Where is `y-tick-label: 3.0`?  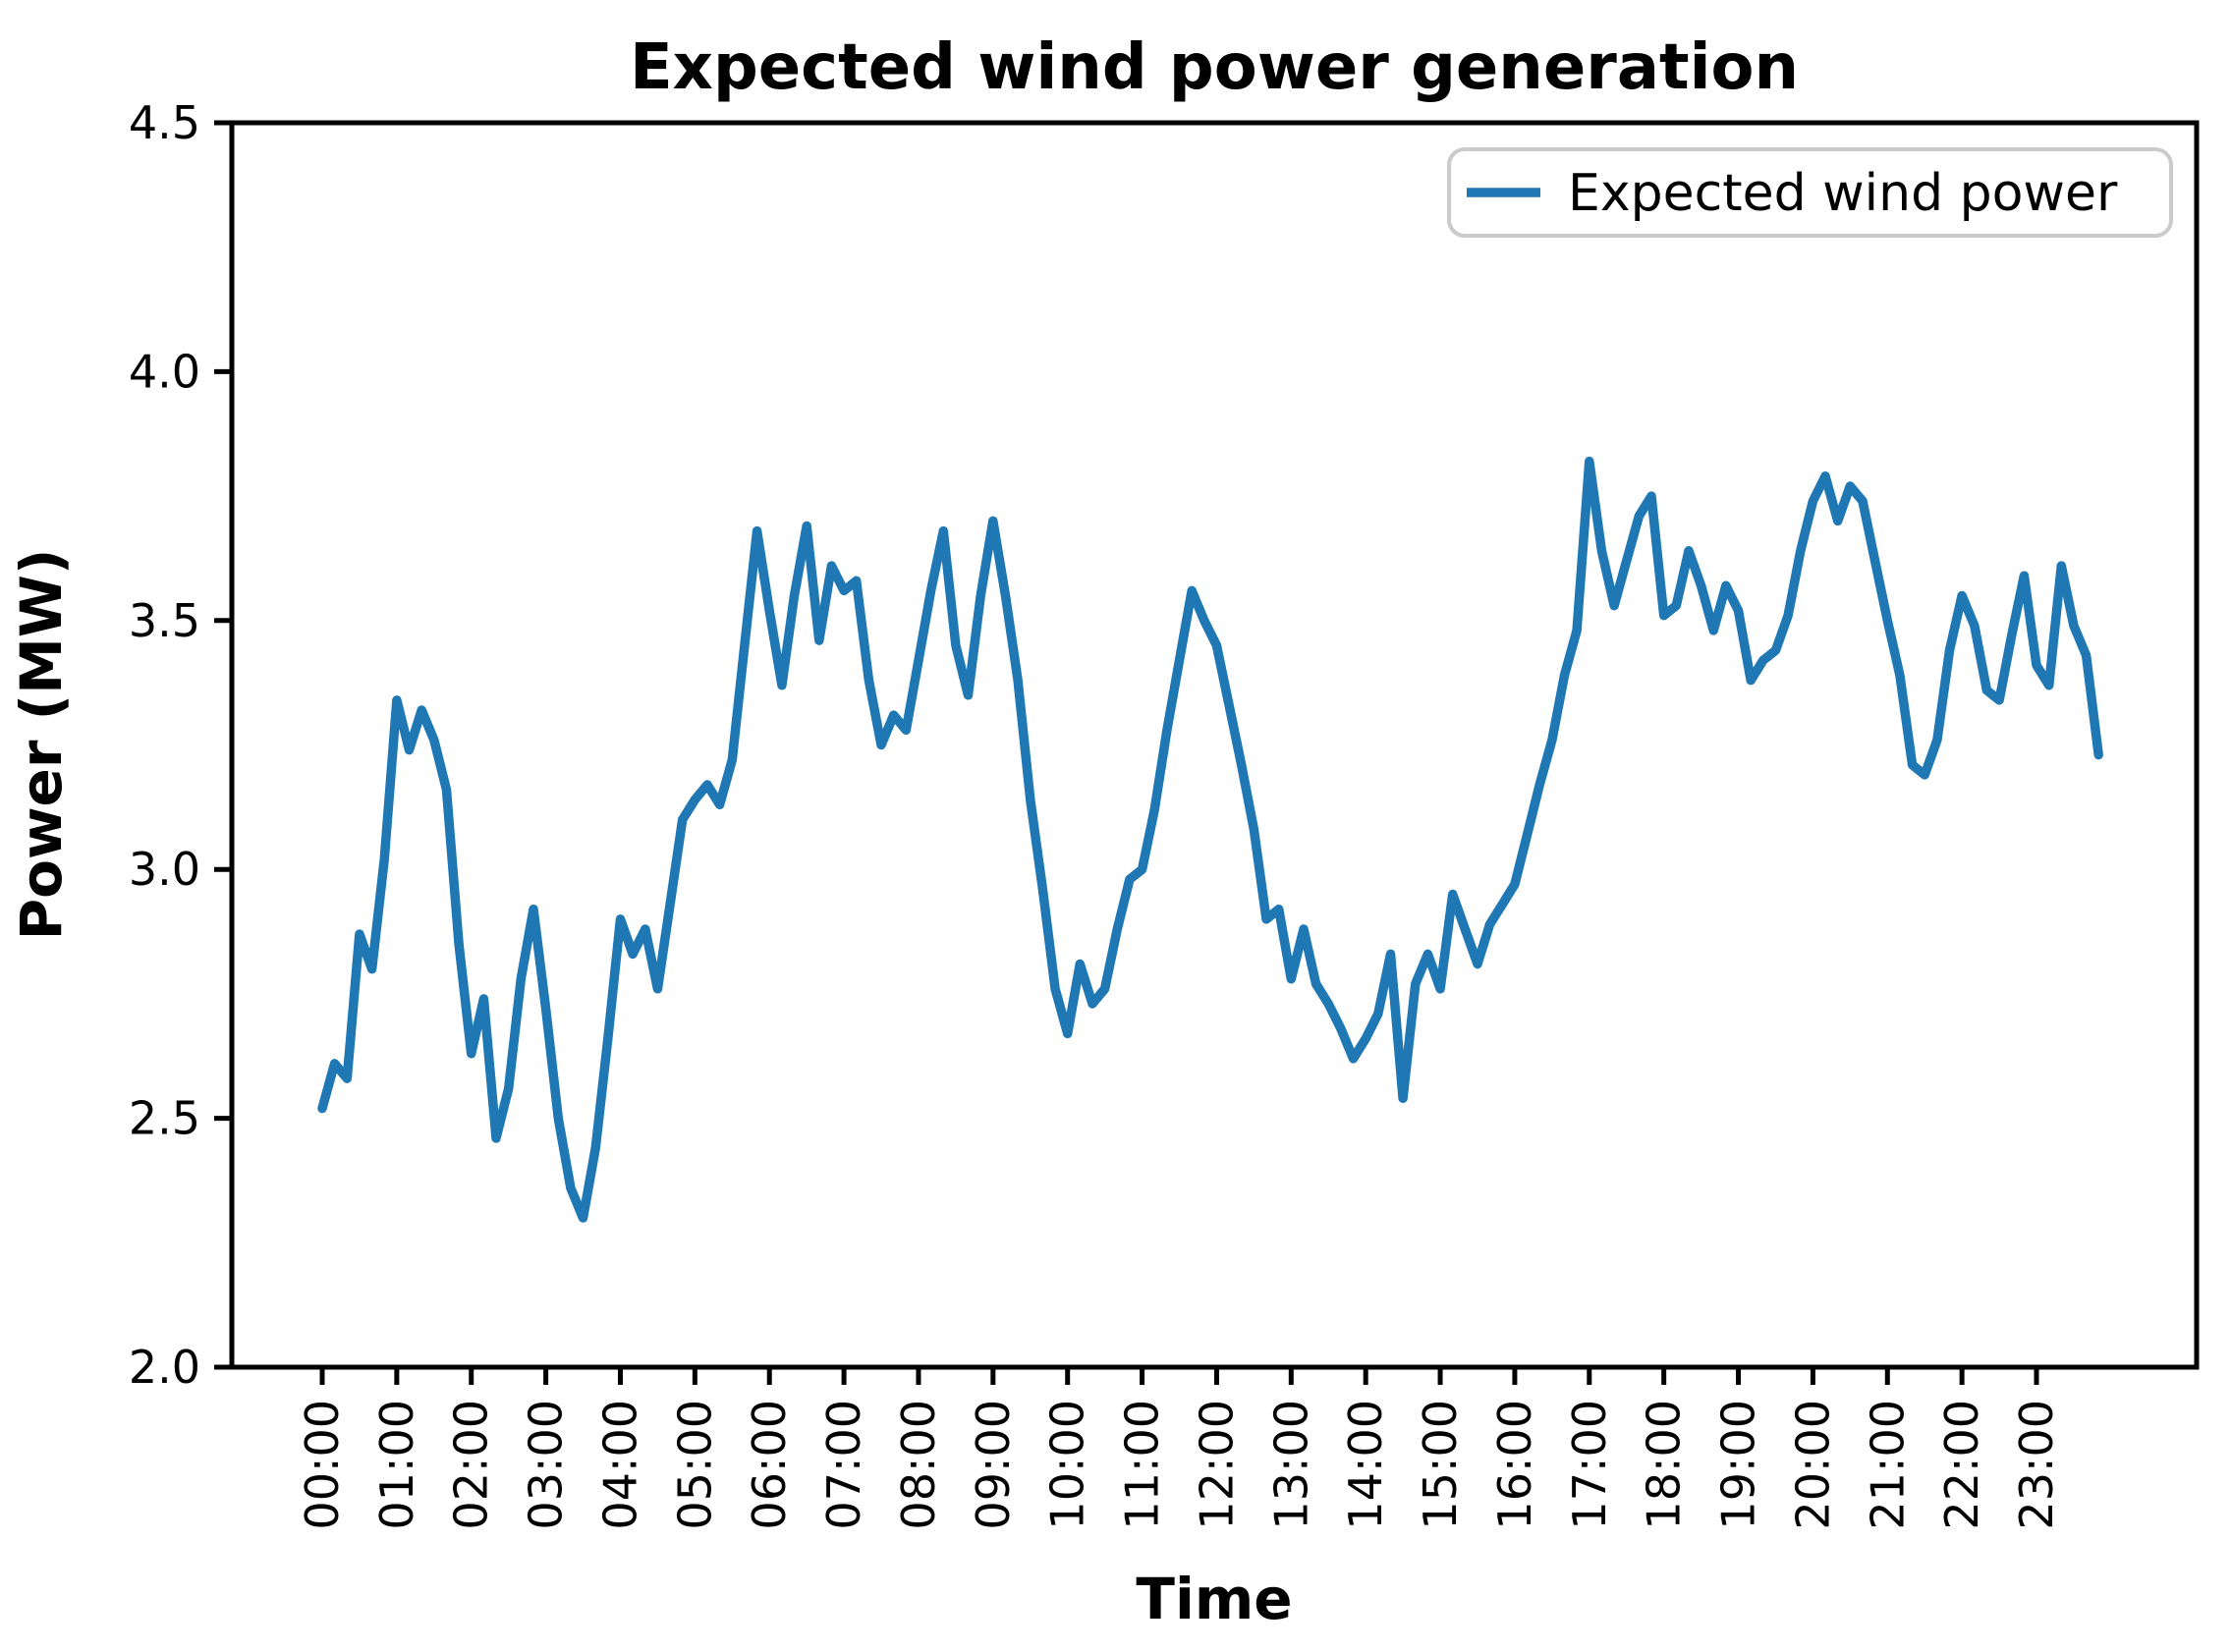 y-tick-label: 3.0 is located at coordinates (164, 869).